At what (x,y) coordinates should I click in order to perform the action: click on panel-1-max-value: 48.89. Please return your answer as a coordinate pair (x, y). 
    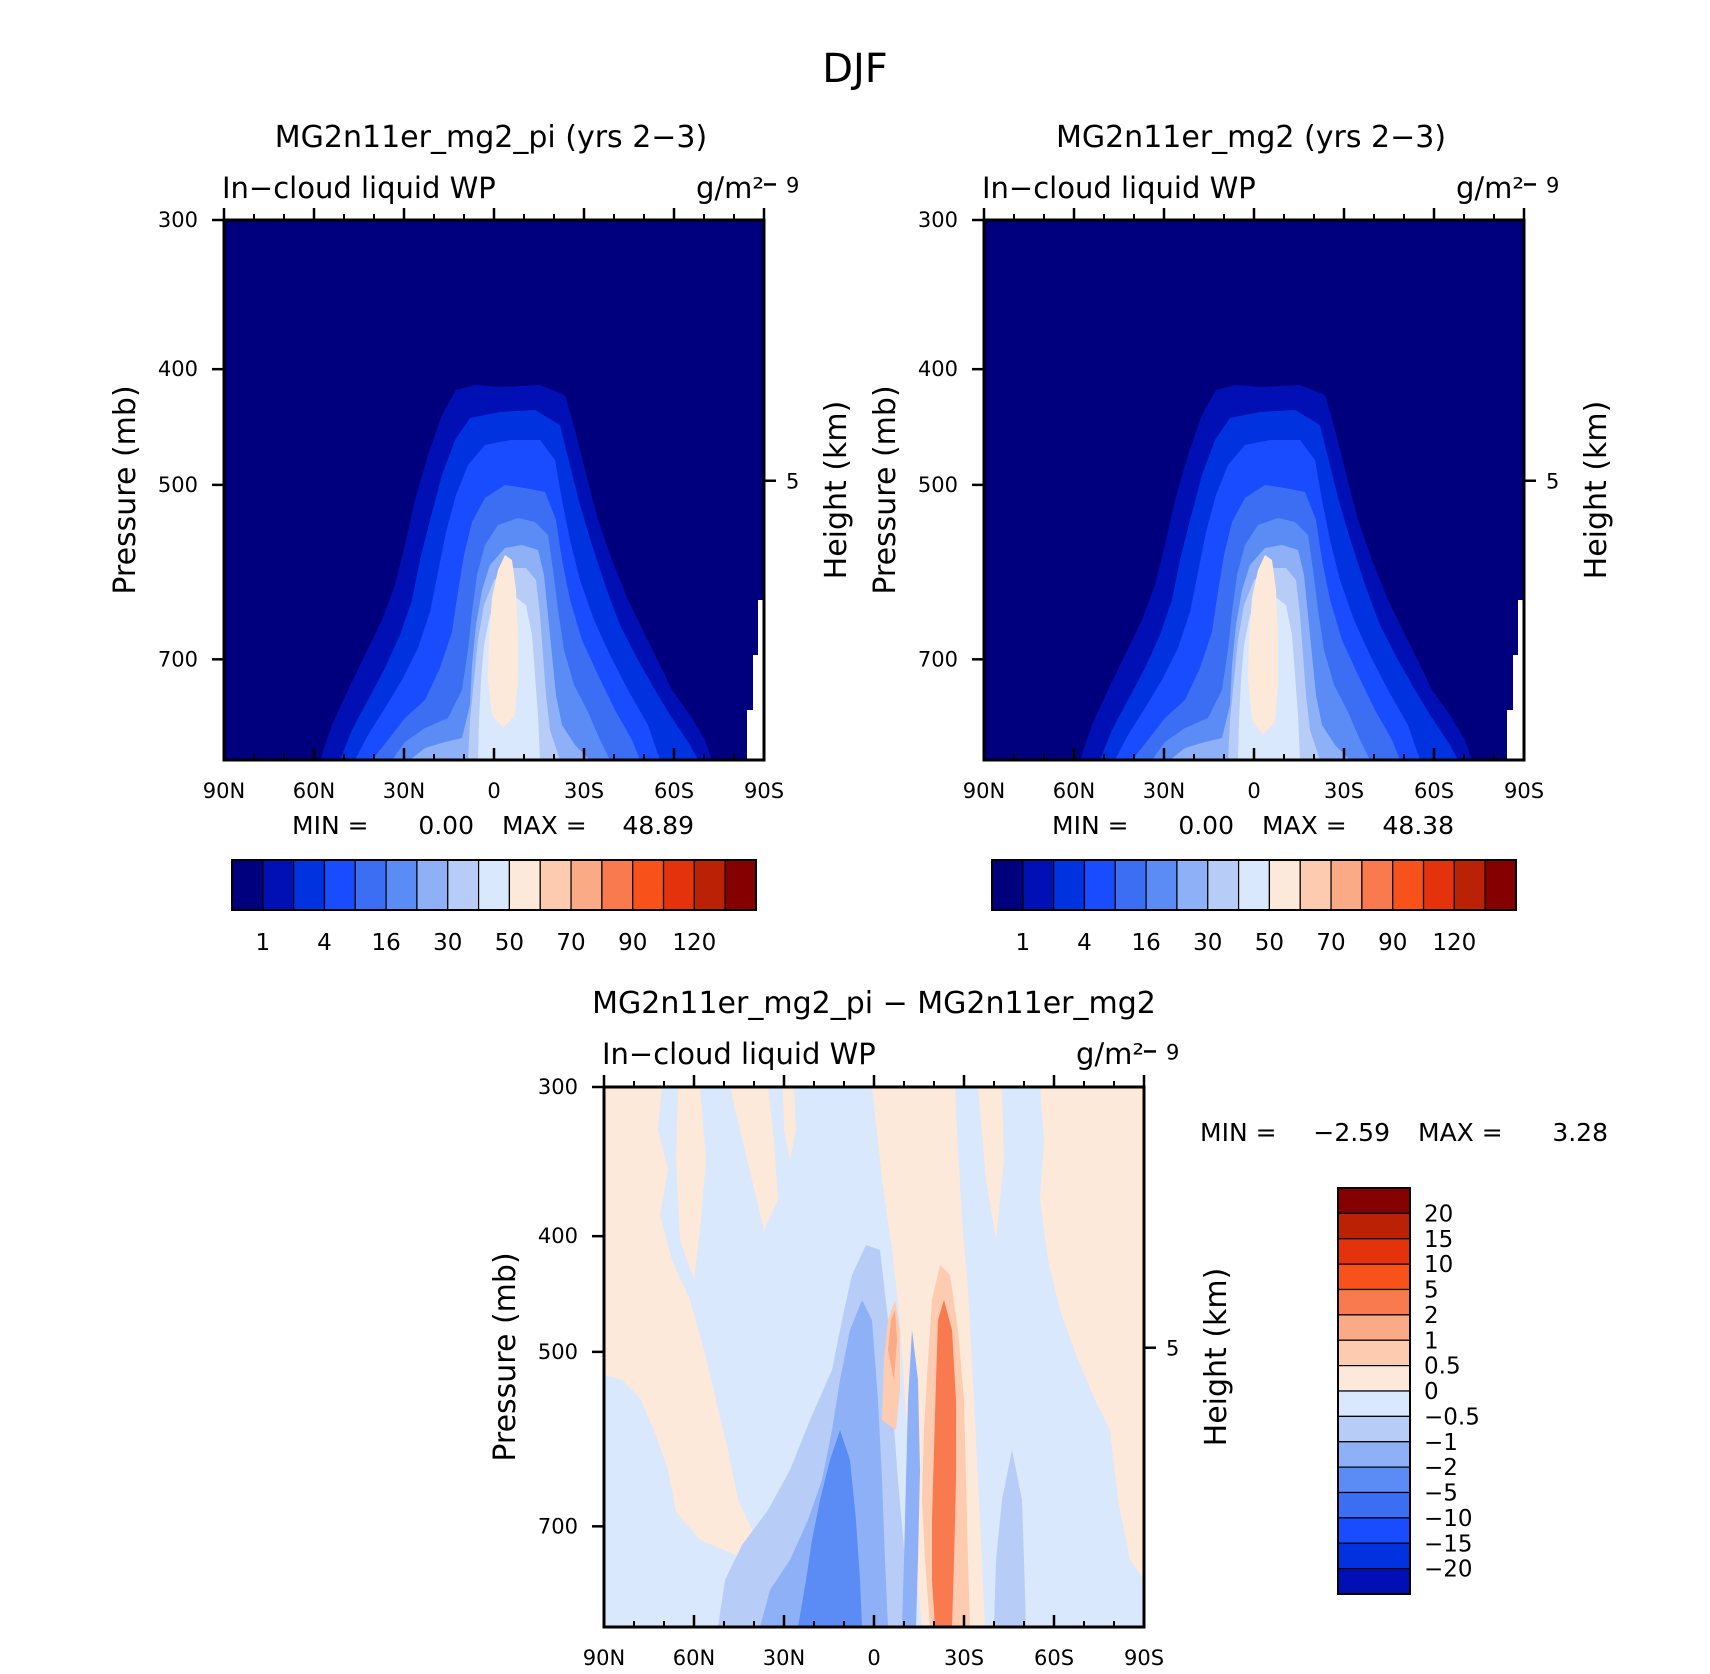
    Looking at the image, I should click on (658, 825).